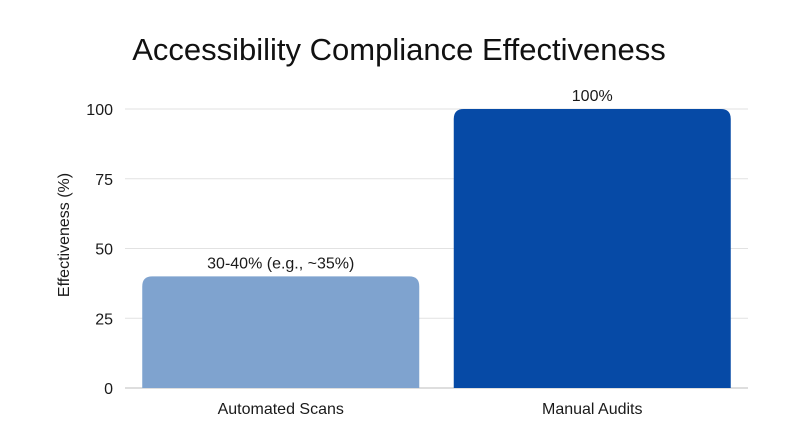 The height and width of the screenshot is (447, 800). Describe the element at coordinates (64, 235) in the screenshot. I see `y-axis-label: Effectiveness (%)` at that location.